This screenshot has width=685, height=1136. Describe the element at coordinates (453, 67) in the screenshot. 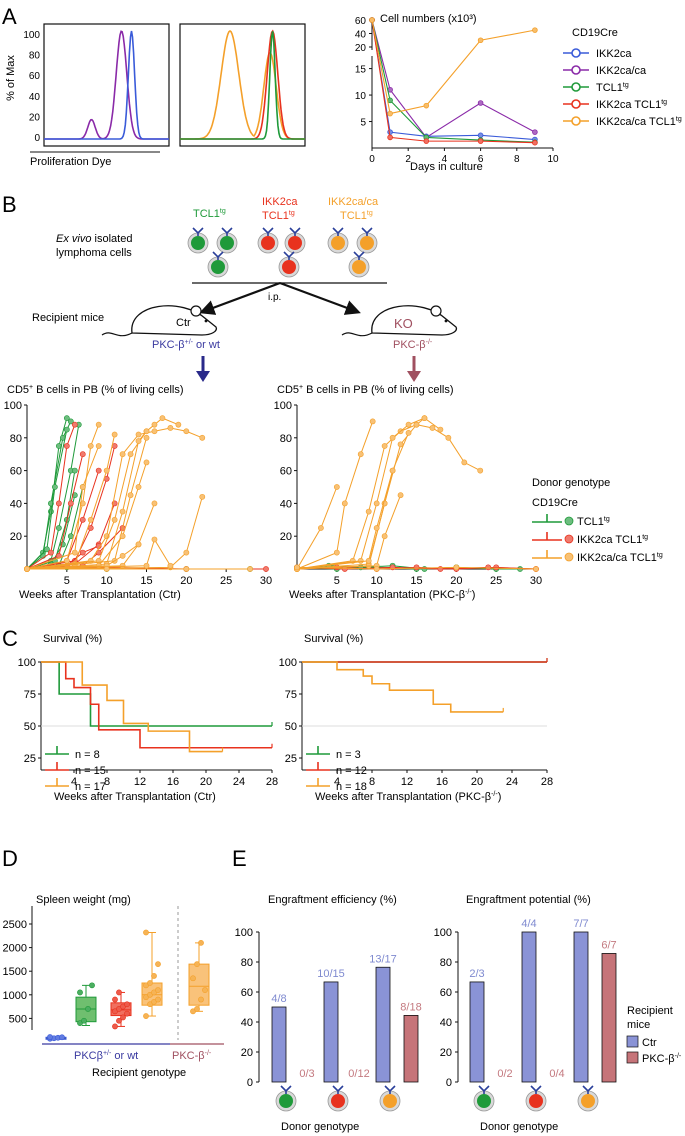

I see `cell-number-line` at that location.